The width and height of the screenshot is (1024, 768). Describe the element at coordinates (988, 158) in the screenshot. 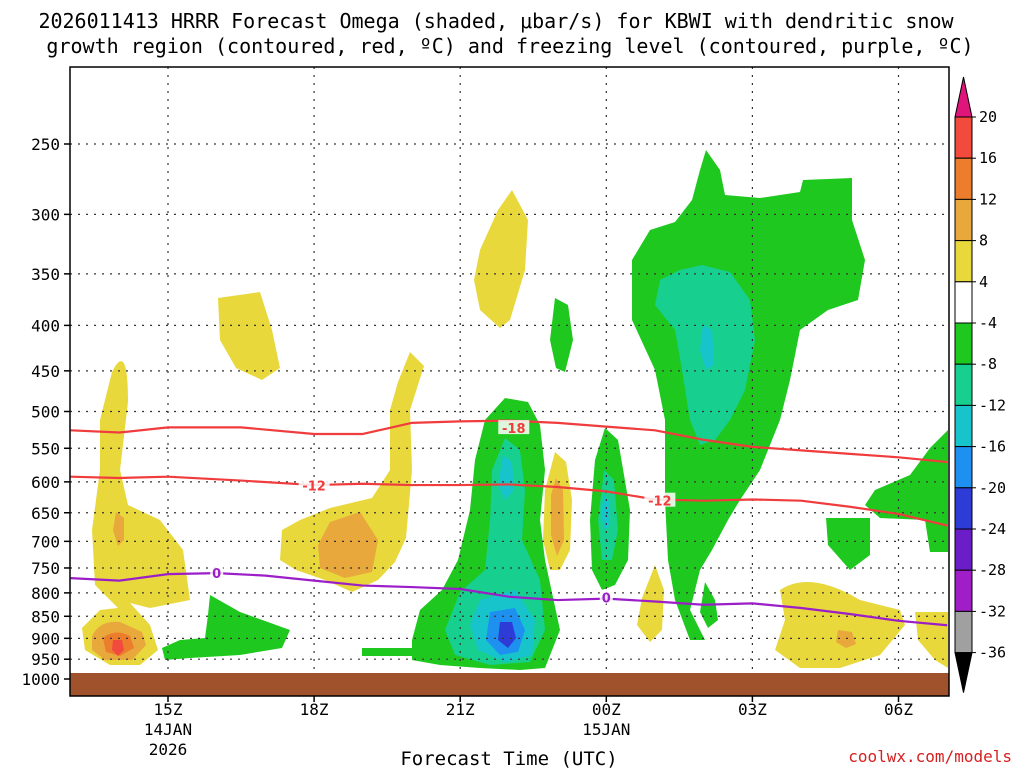

I see `colorbar-label: 16` at that location.